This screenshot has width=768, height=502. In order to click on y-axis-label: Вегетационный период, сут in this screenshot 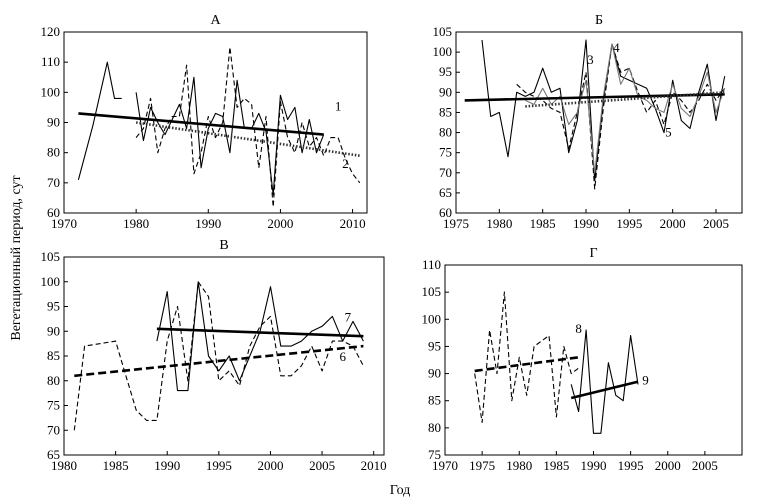, I will do `click(16, 257)`.